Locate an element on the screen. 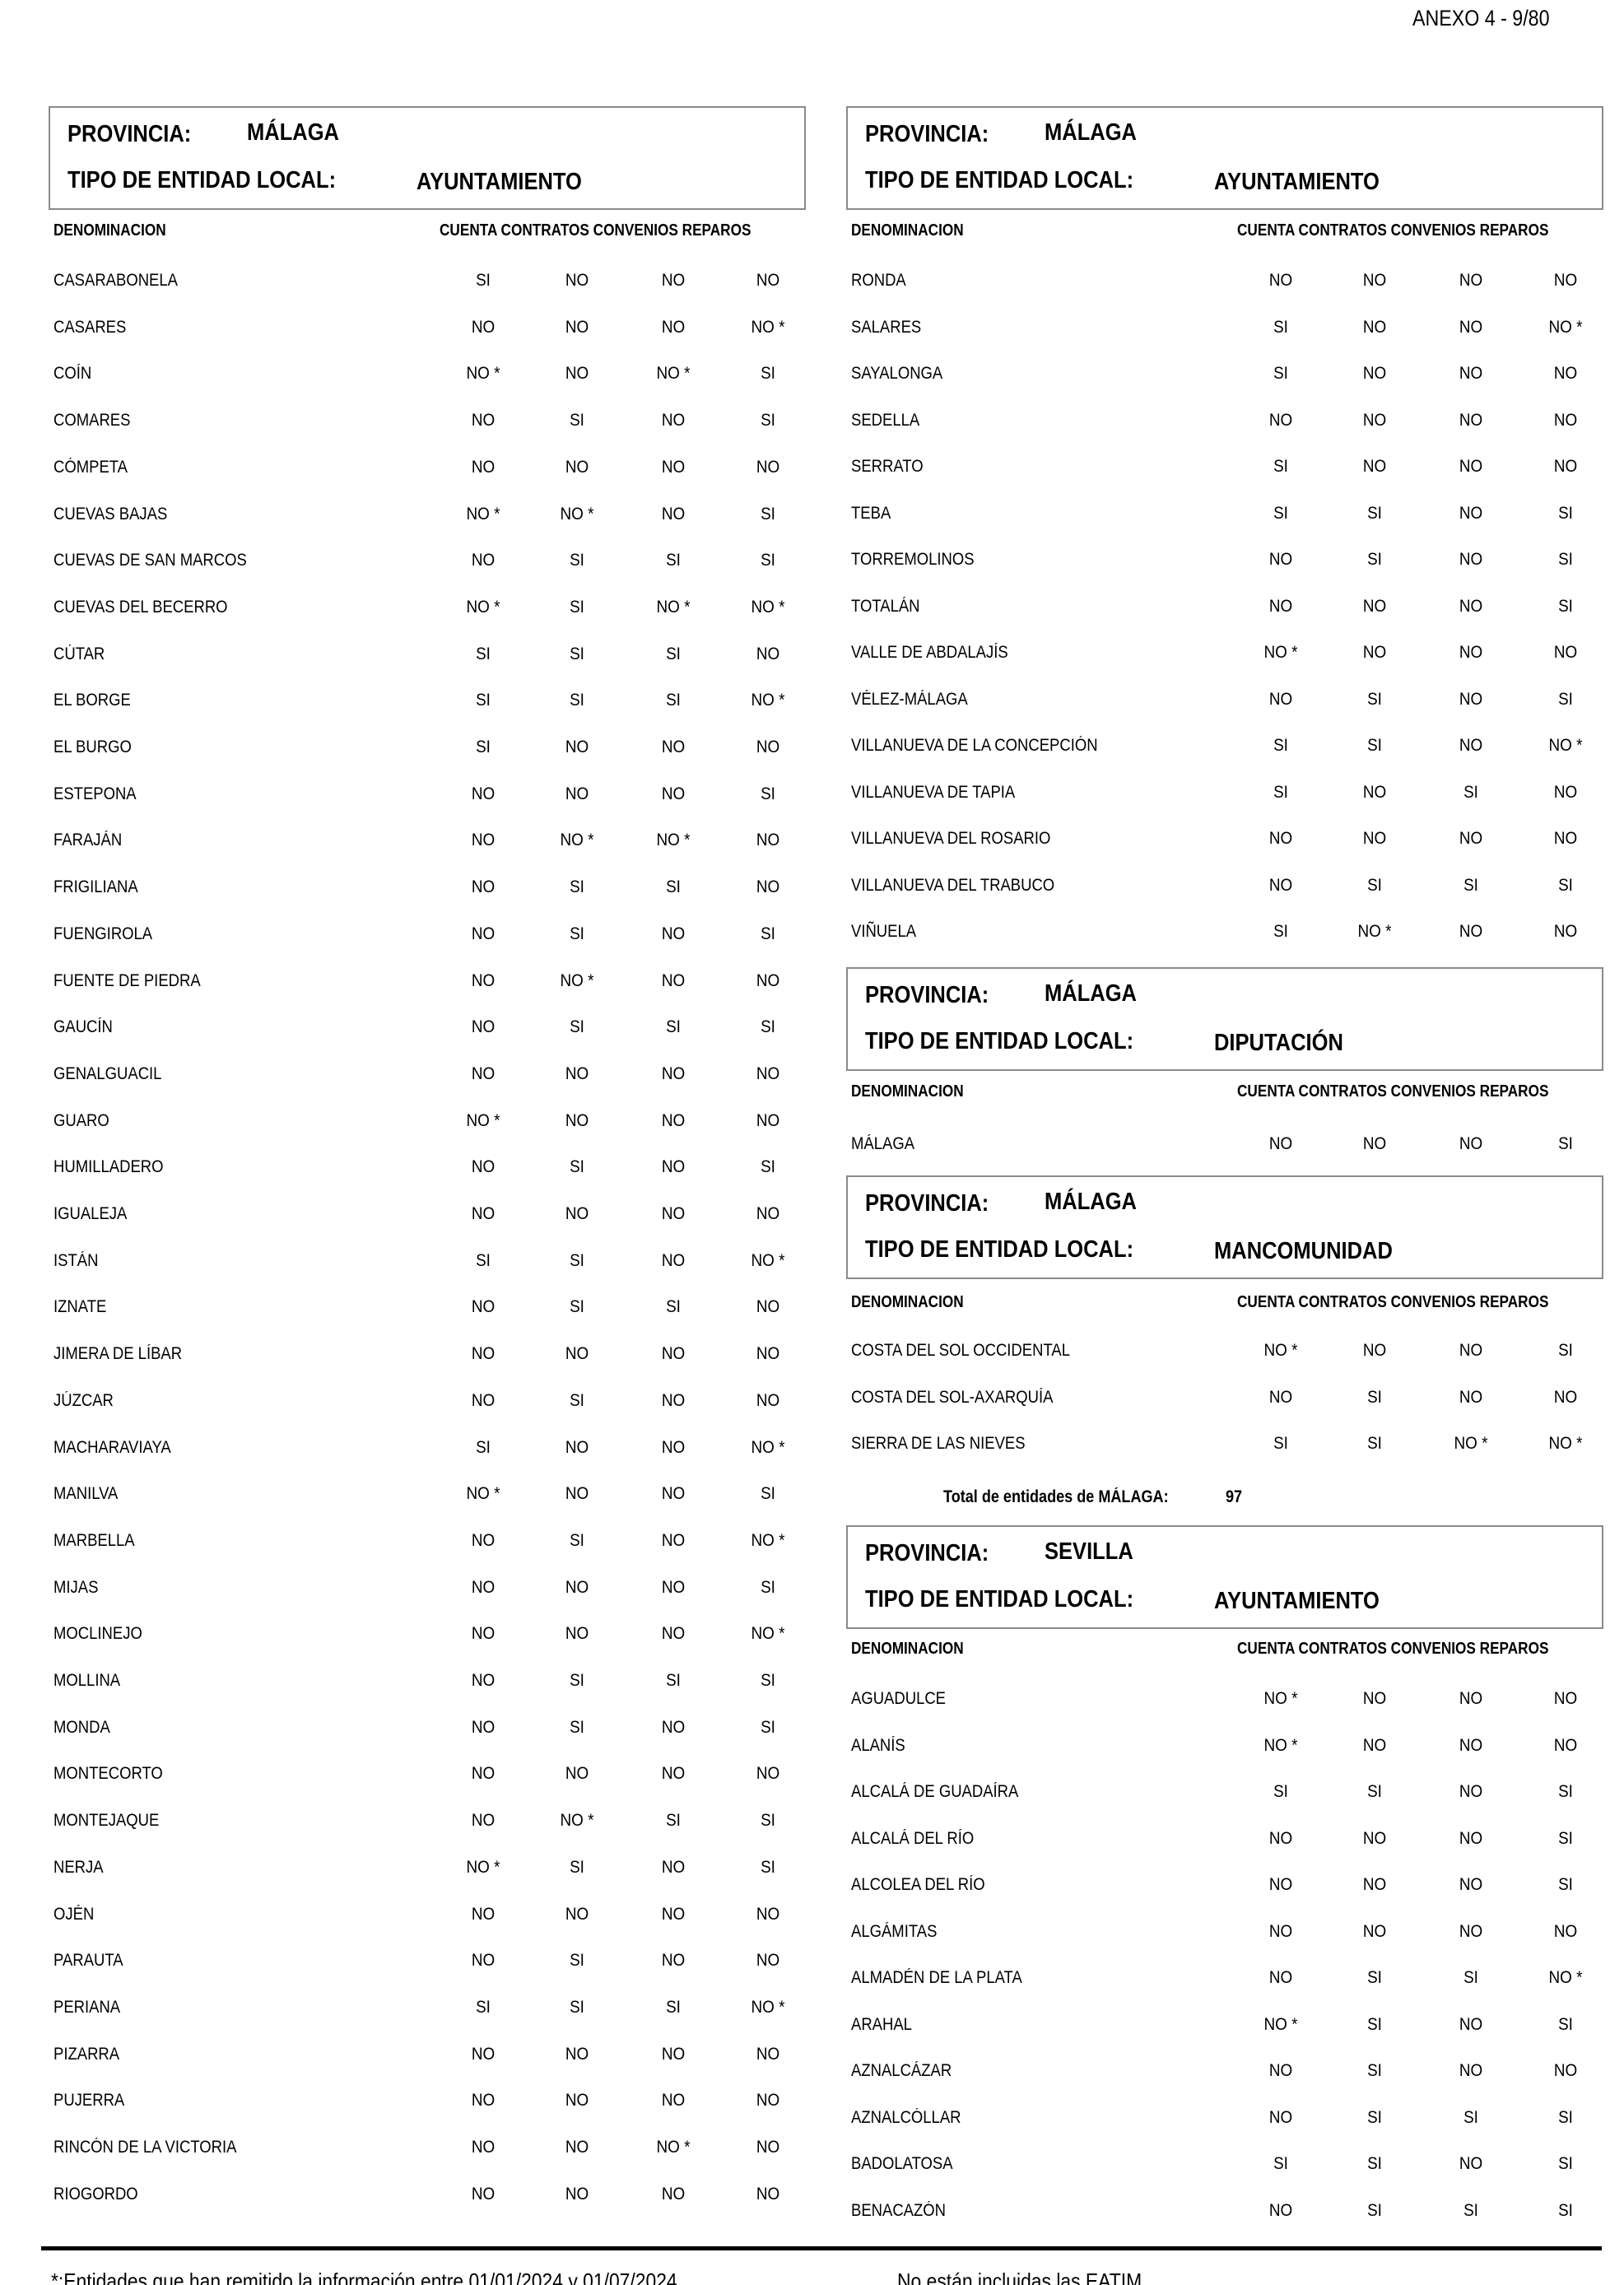 The height and width of the screenshot is (2285, 1624). entity-name: MÁLAGA is located at coordinates (883, 1143).